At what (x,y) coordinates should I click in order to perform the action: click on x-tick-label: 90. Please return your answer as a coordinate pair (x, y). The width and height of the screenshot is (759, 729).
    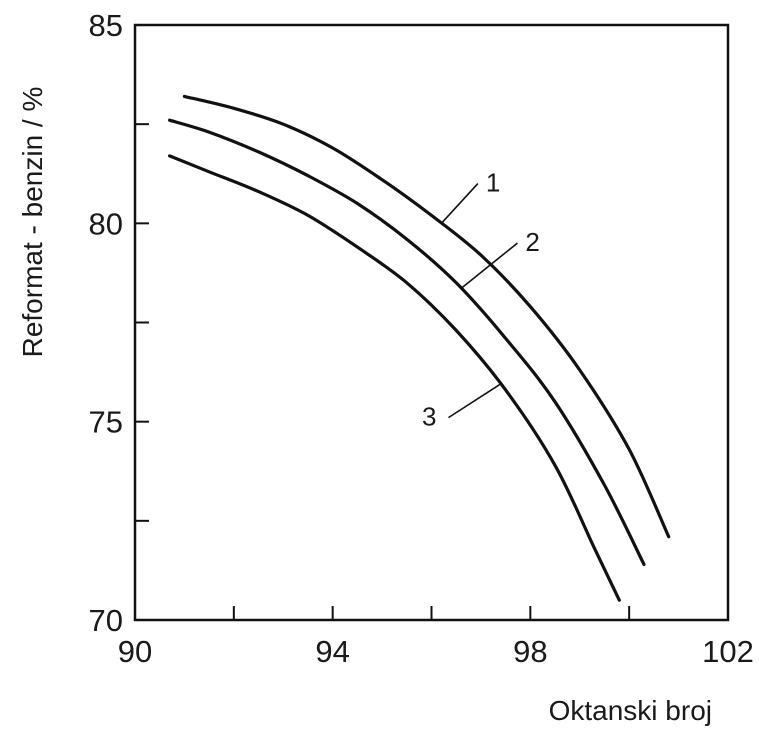
    Looking at the image, I should click on (135, 651).